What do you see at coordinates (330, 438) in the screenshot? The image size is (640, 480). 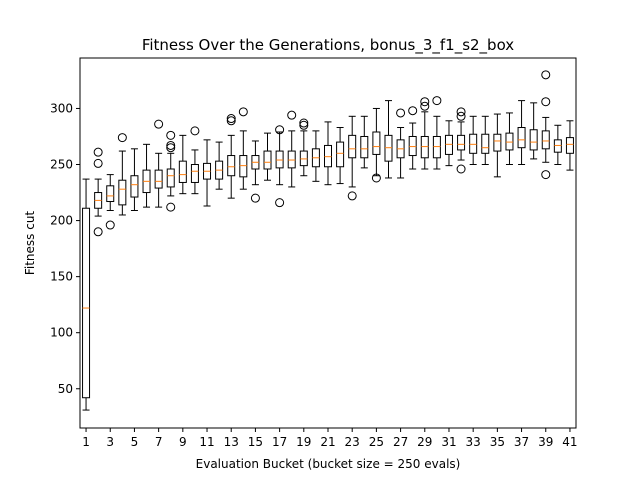 I see `x-axis: 1 3 5 7 9 11 13 15 17 19 21 23 25 27 29 31 33 35 37 39 41` at bounding box center [330, 438].